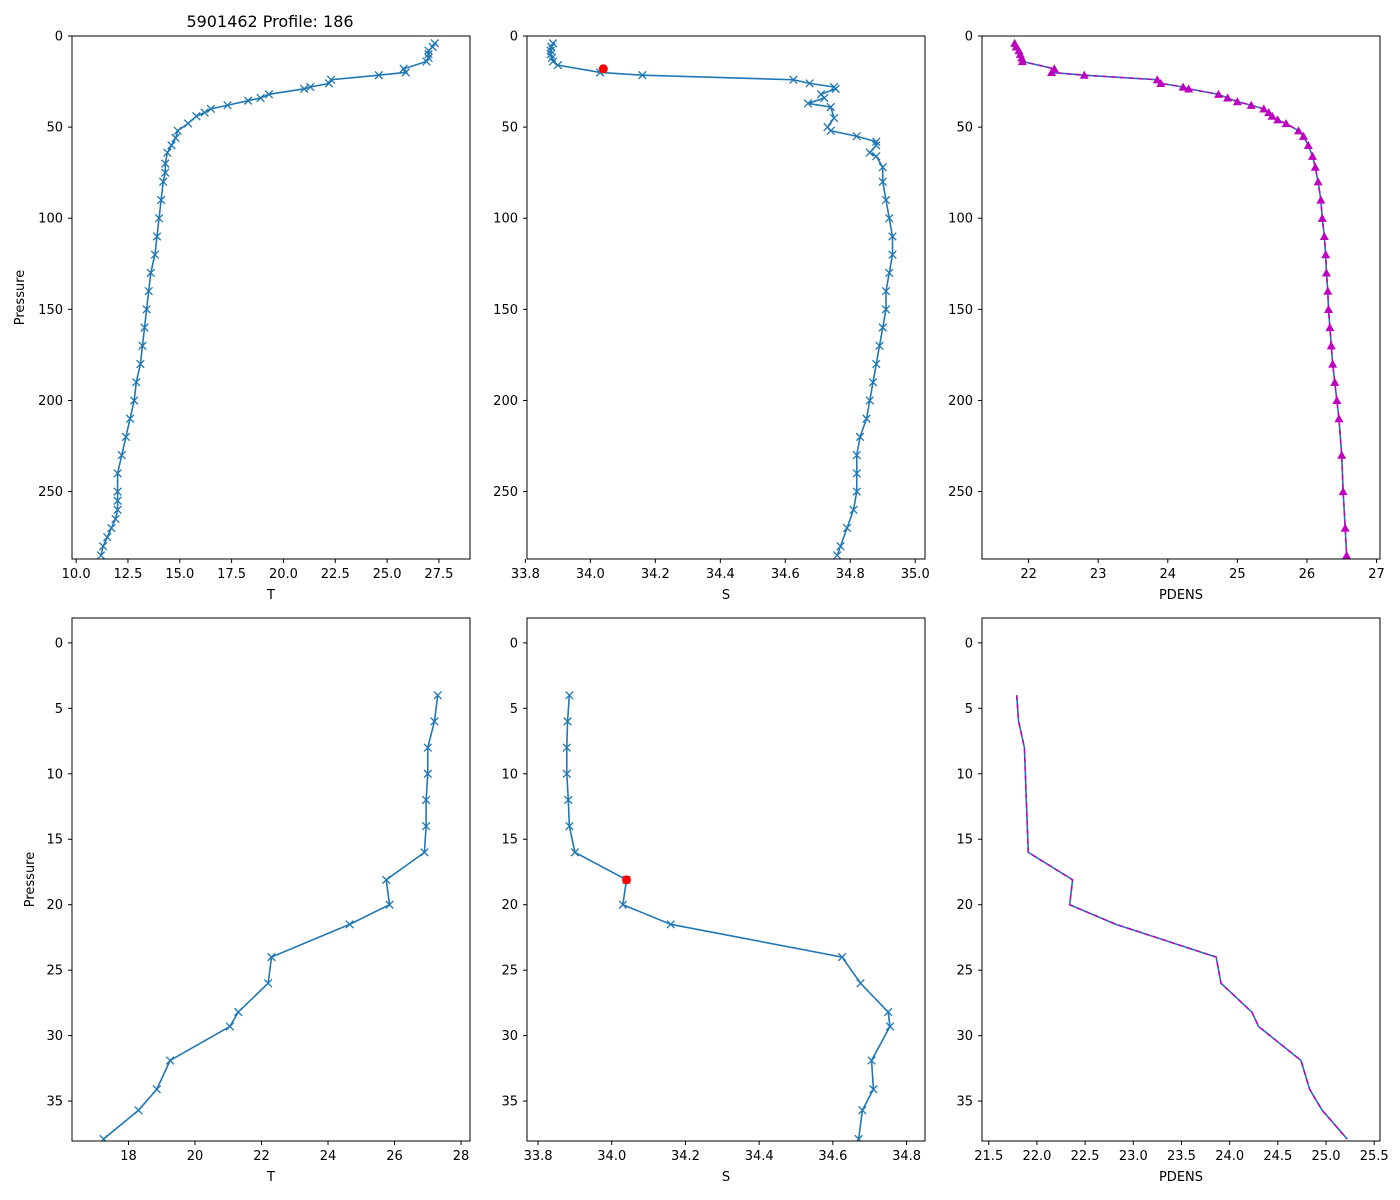 The image size is (1400, 1200). I want to click on bottom-salinity-y-tick-label: 0, so click(514, 643).